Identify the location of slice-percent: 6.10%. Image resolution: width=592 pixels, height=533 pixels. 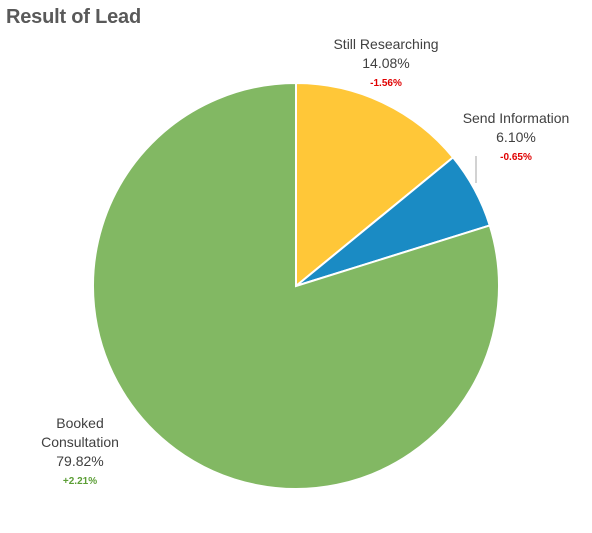
(516, 137).